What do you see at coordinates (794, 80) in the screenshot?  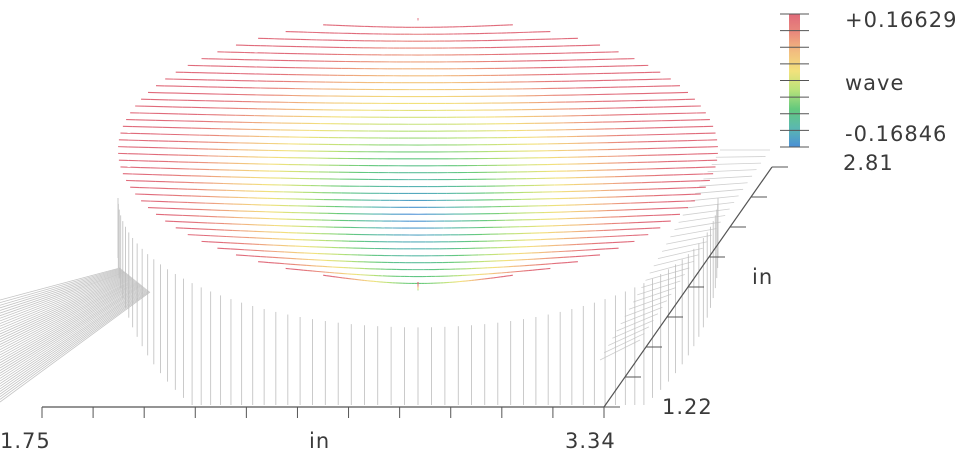 I see `color-scale-ticks` at bounding box center [794, 80].